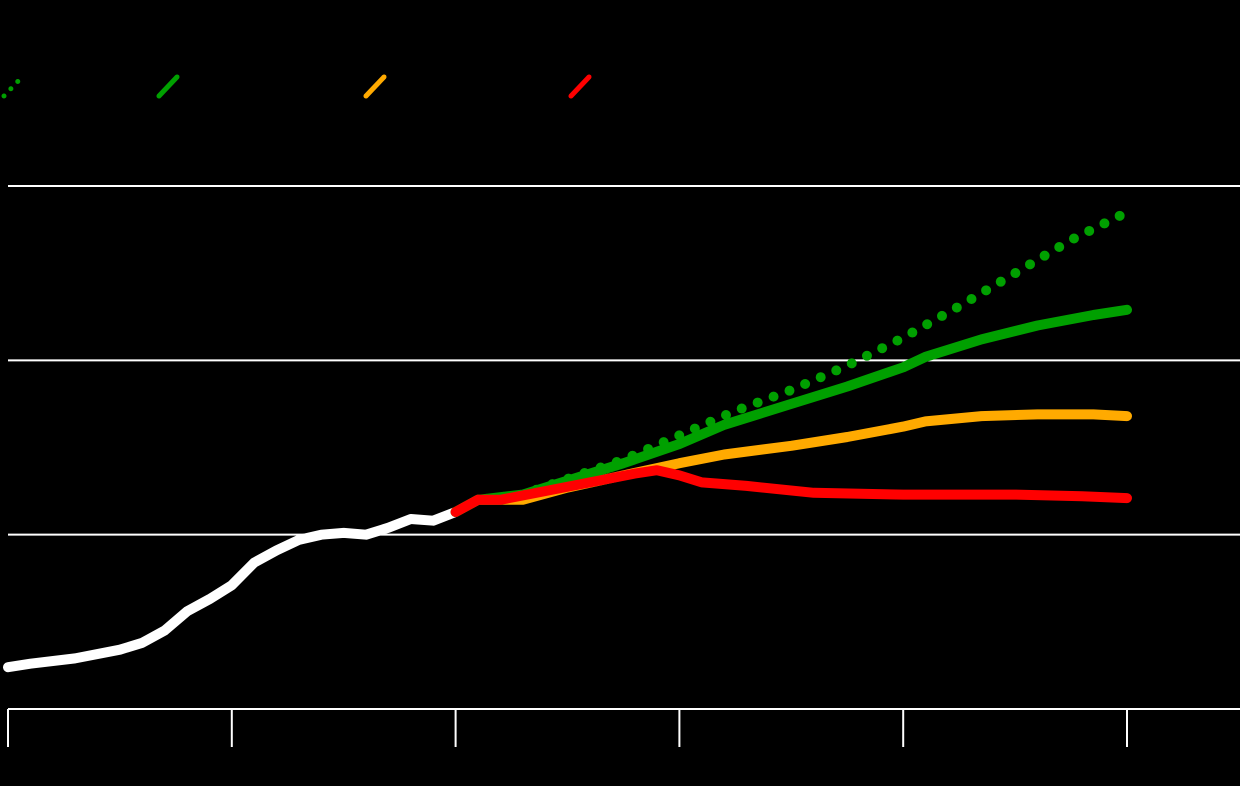 Image resolution: width=1240 pixels, height=786 pixels. What do you see at coordinates (168, 86) in the screenshot?
I see `legend-swatch-green` at bounding box center [168, 86].